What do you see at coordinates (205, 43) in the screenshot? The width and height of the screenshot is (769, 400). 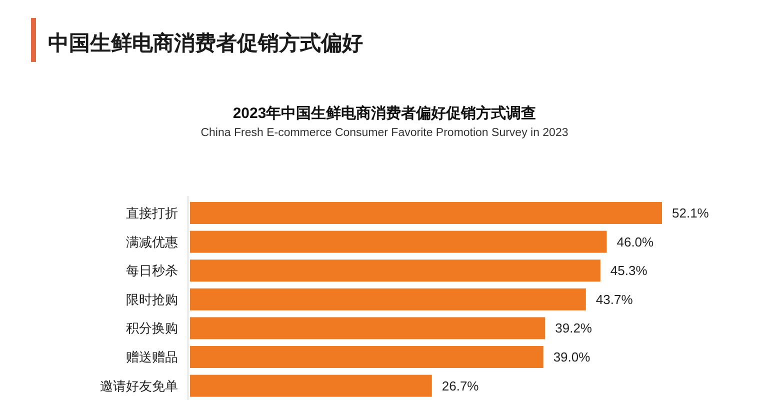 I see `title: 中国生鲜电商消费者促销方式偏好` at bounding box center [205, 43].